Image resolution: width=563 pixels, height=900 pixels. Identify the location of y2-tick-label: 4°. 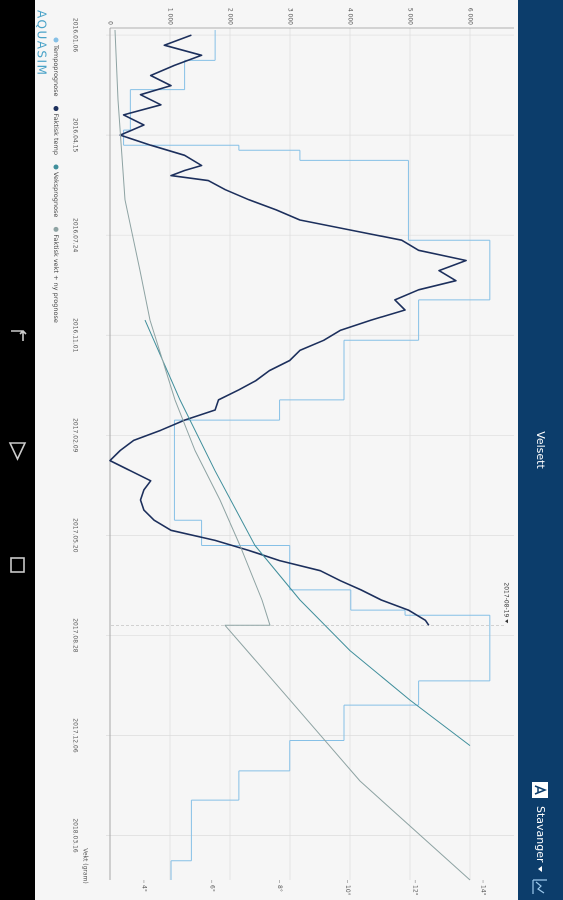
(143, 888).